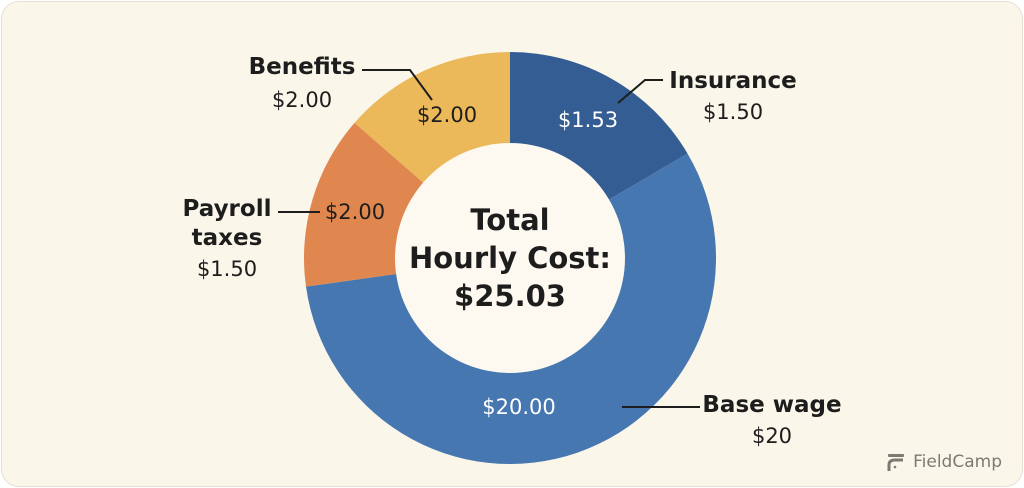  What do you see at coordinates (509, 220) in the screenshot?
I see `center-line-1: Total` at bounding box center [509, 220].